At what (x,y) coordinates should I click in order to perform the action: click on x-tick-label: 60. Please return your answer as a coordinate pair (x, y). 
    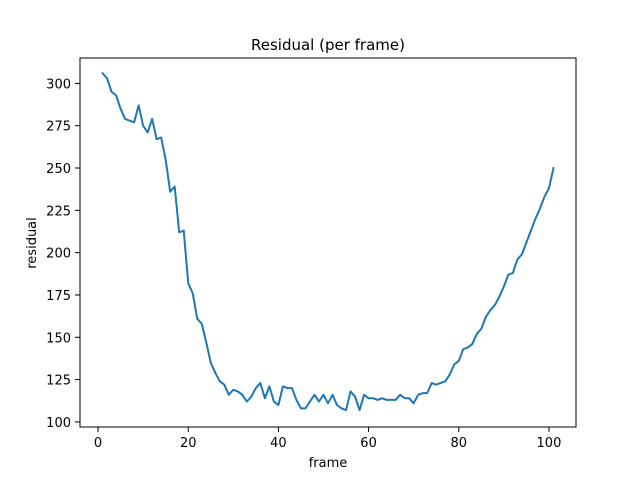
    Looking at the image, I should click on (368, 443).